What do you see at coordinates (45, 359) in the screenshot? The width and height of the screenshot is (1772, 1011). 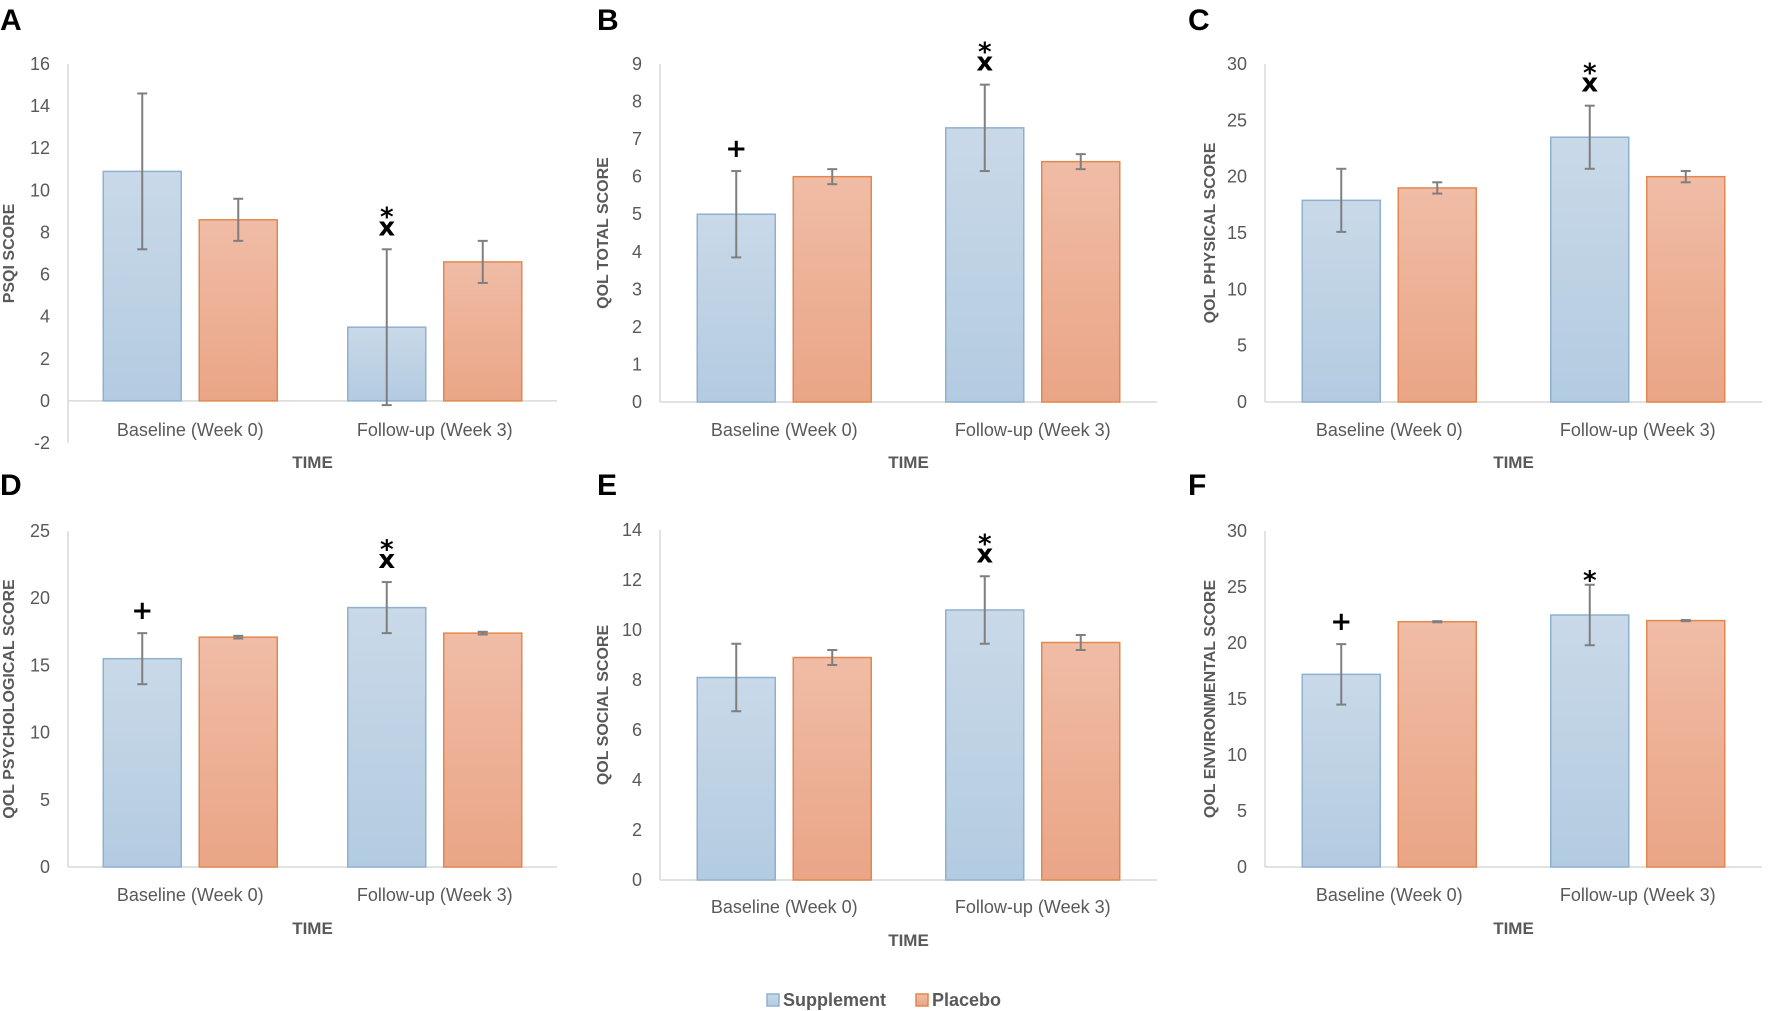 I see `y-tick-label: 2` at bounding box center [45, 359].